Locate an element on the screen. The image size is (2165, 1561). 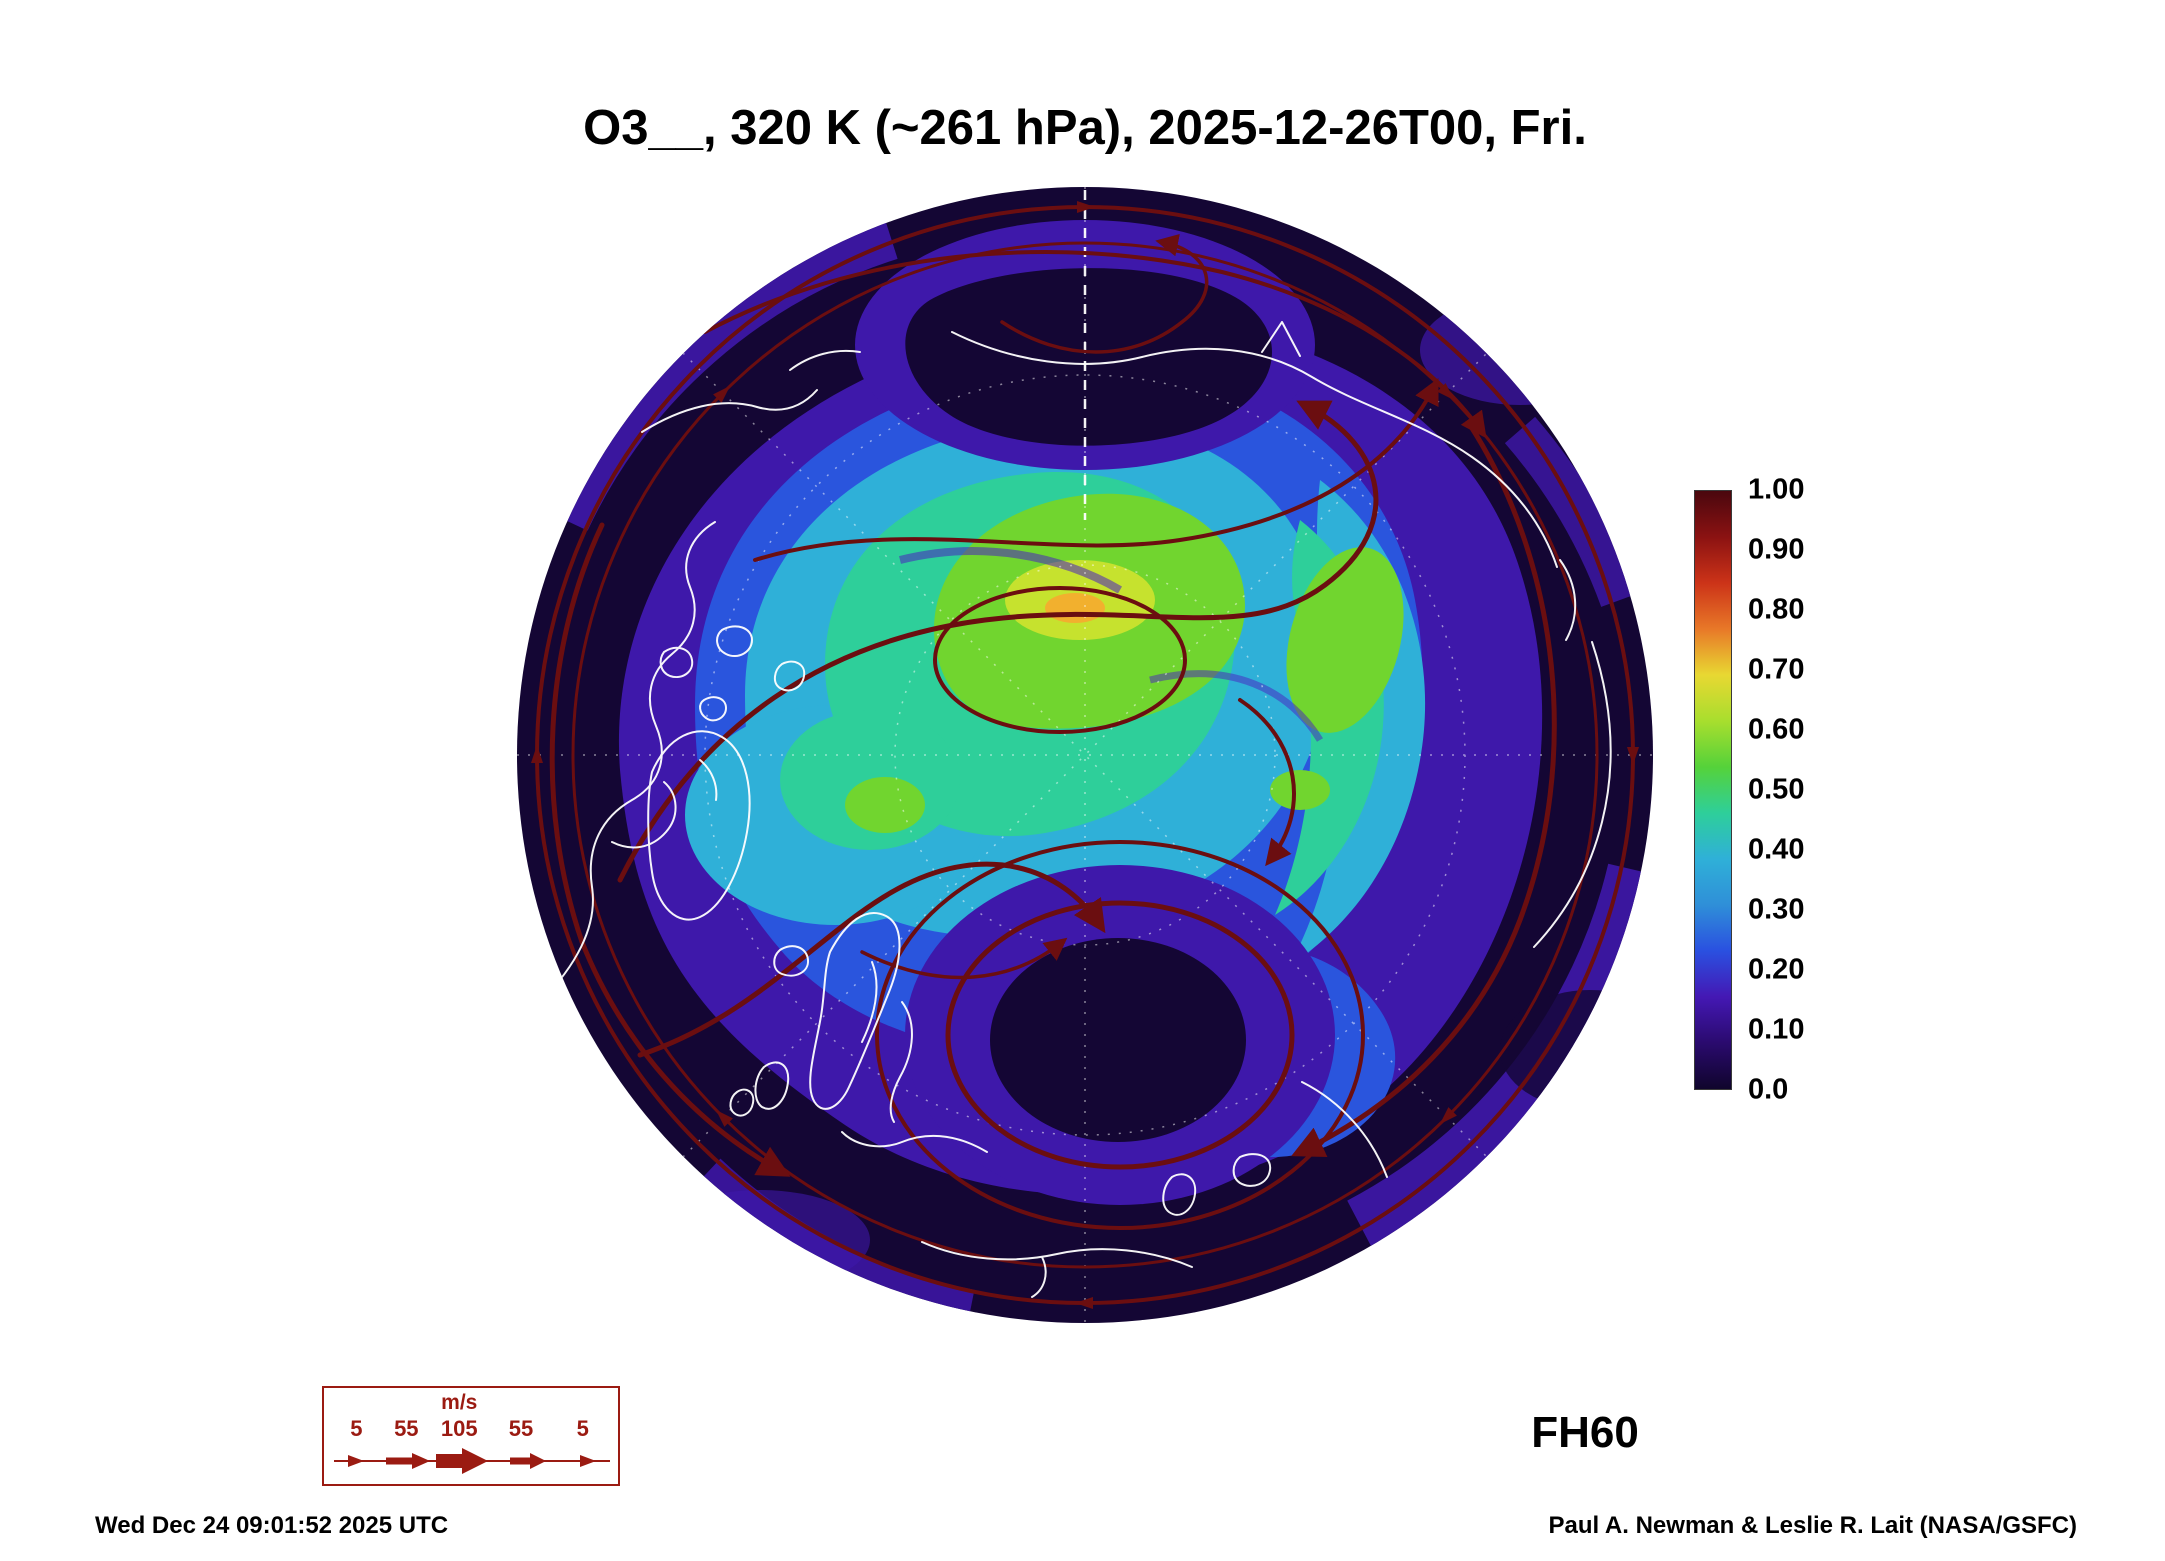
colorbar-tick: 0.30 is located at coordinates (1776, 909).